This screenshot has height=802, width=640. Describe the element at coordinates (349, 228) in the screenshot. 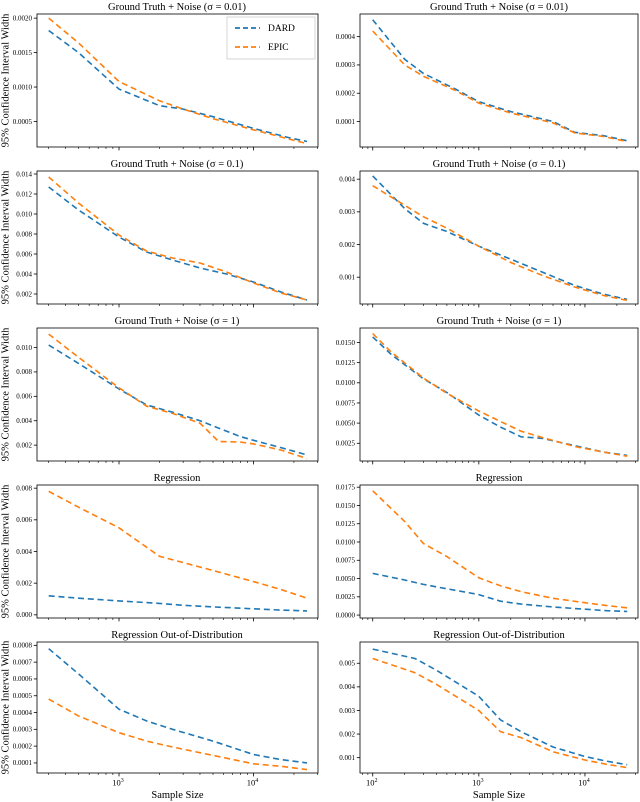

I see `y-axis-ticks: 0.001 0.002 0.003 0.004` at that location.